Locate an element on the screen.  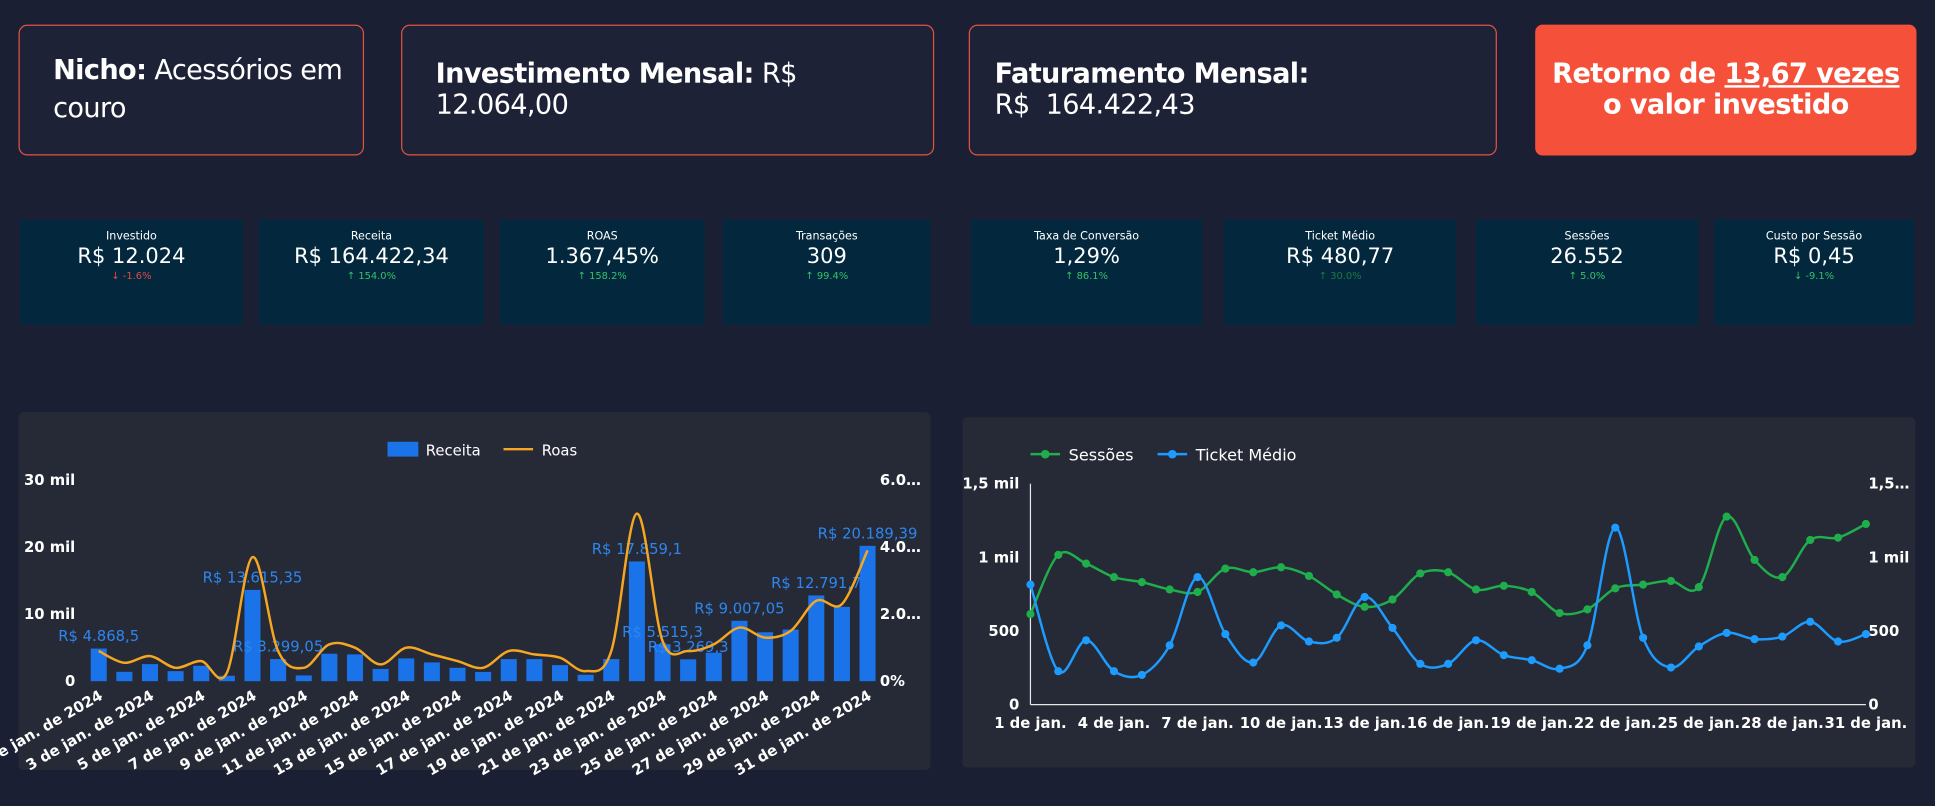
highlight: 13,67 vezes is located at coordinates (1812, 75).